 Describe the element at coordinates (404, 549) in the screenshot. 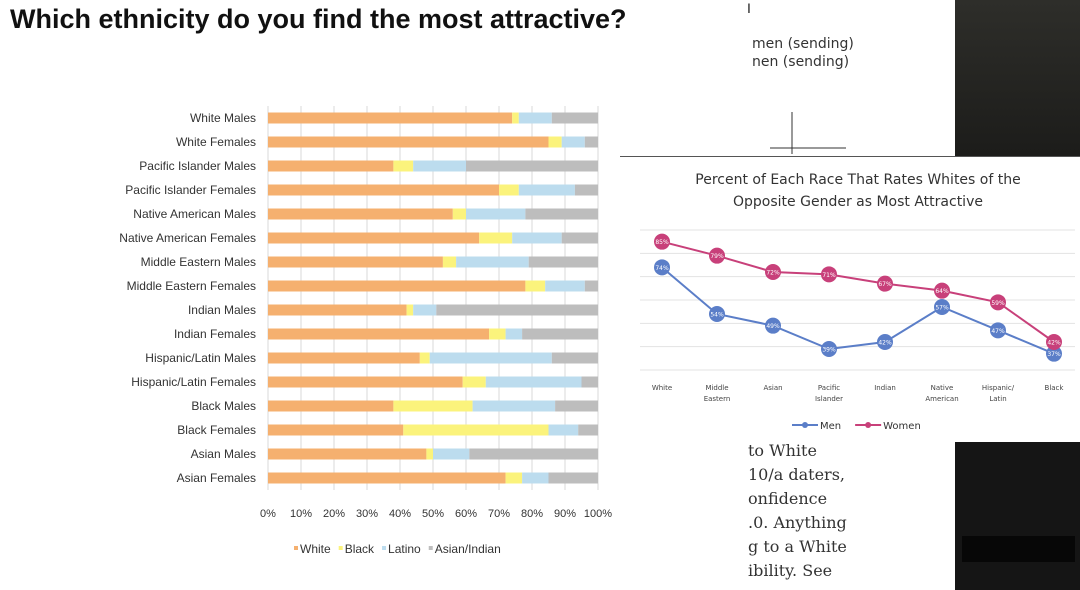

I see `legend-label: Latino` at that location.